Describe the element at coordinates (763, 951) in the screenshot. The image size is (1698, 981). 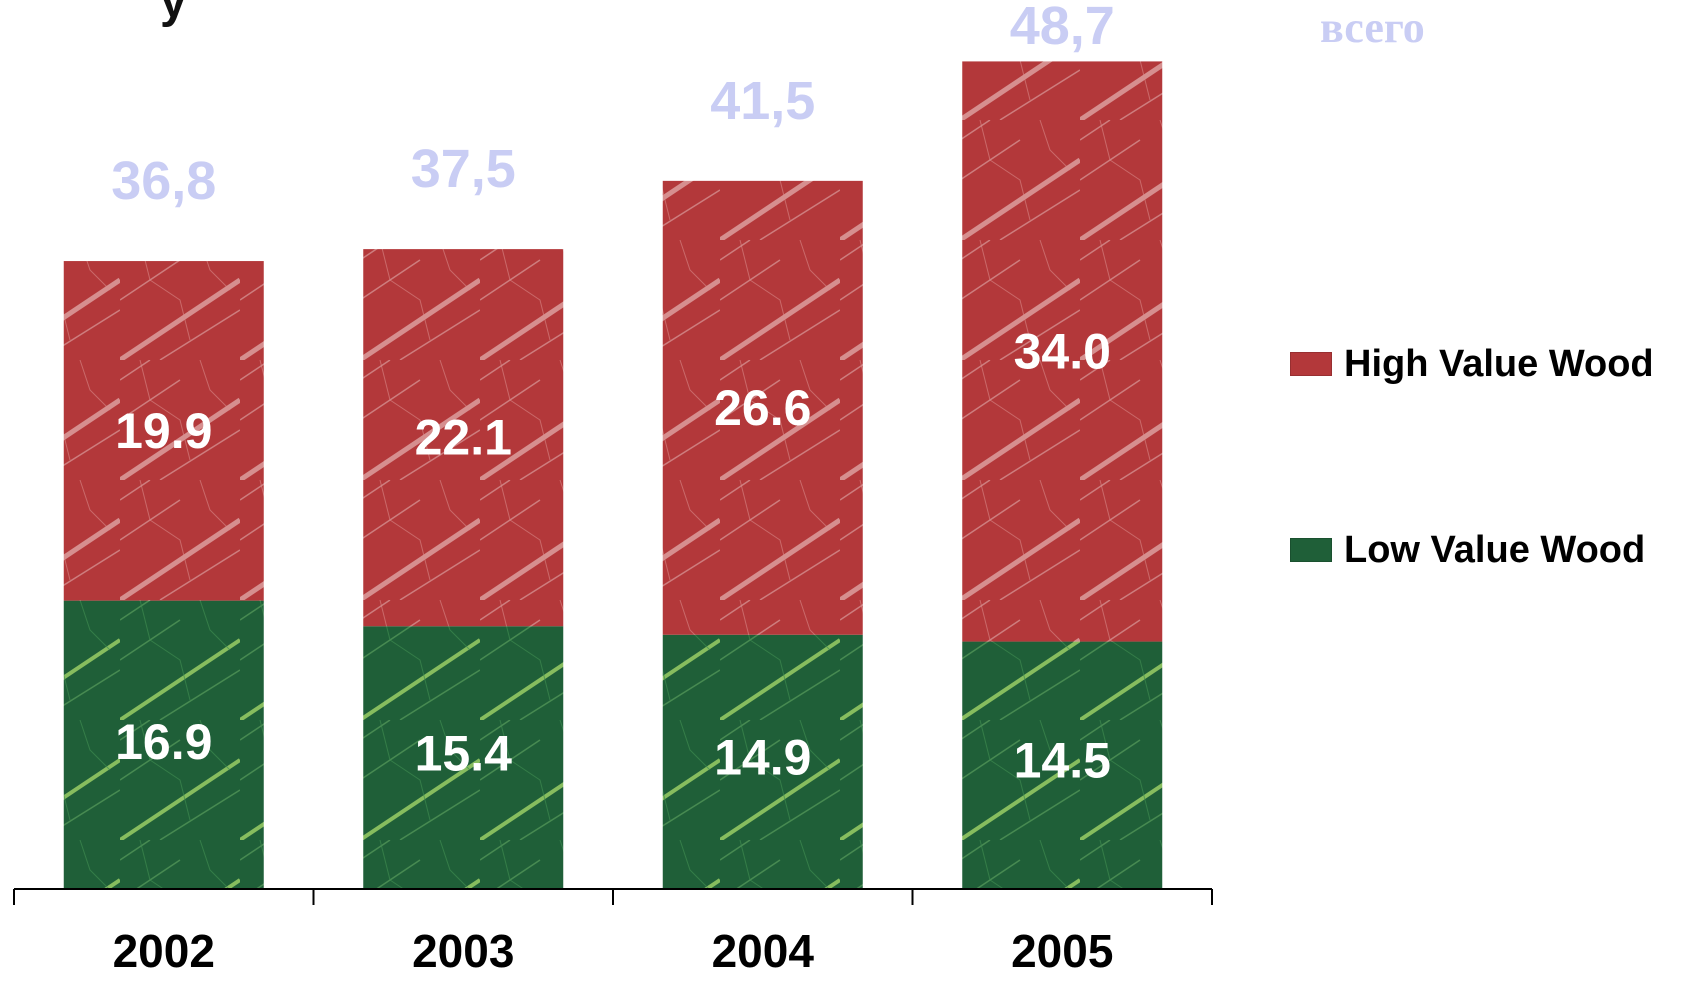
I see `x-tick-label-2004: 2004` at that location.